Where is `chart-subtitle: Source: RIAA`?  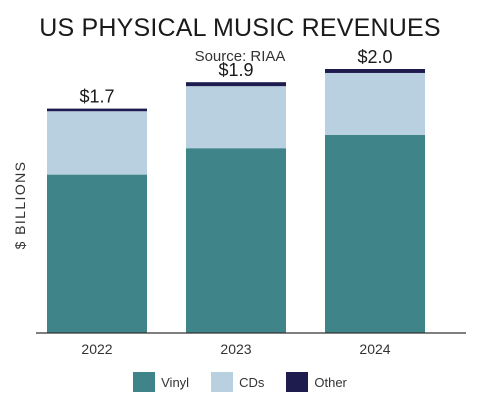
chart-subtitle: Source: RIAA is located at coordinates (240, 56).